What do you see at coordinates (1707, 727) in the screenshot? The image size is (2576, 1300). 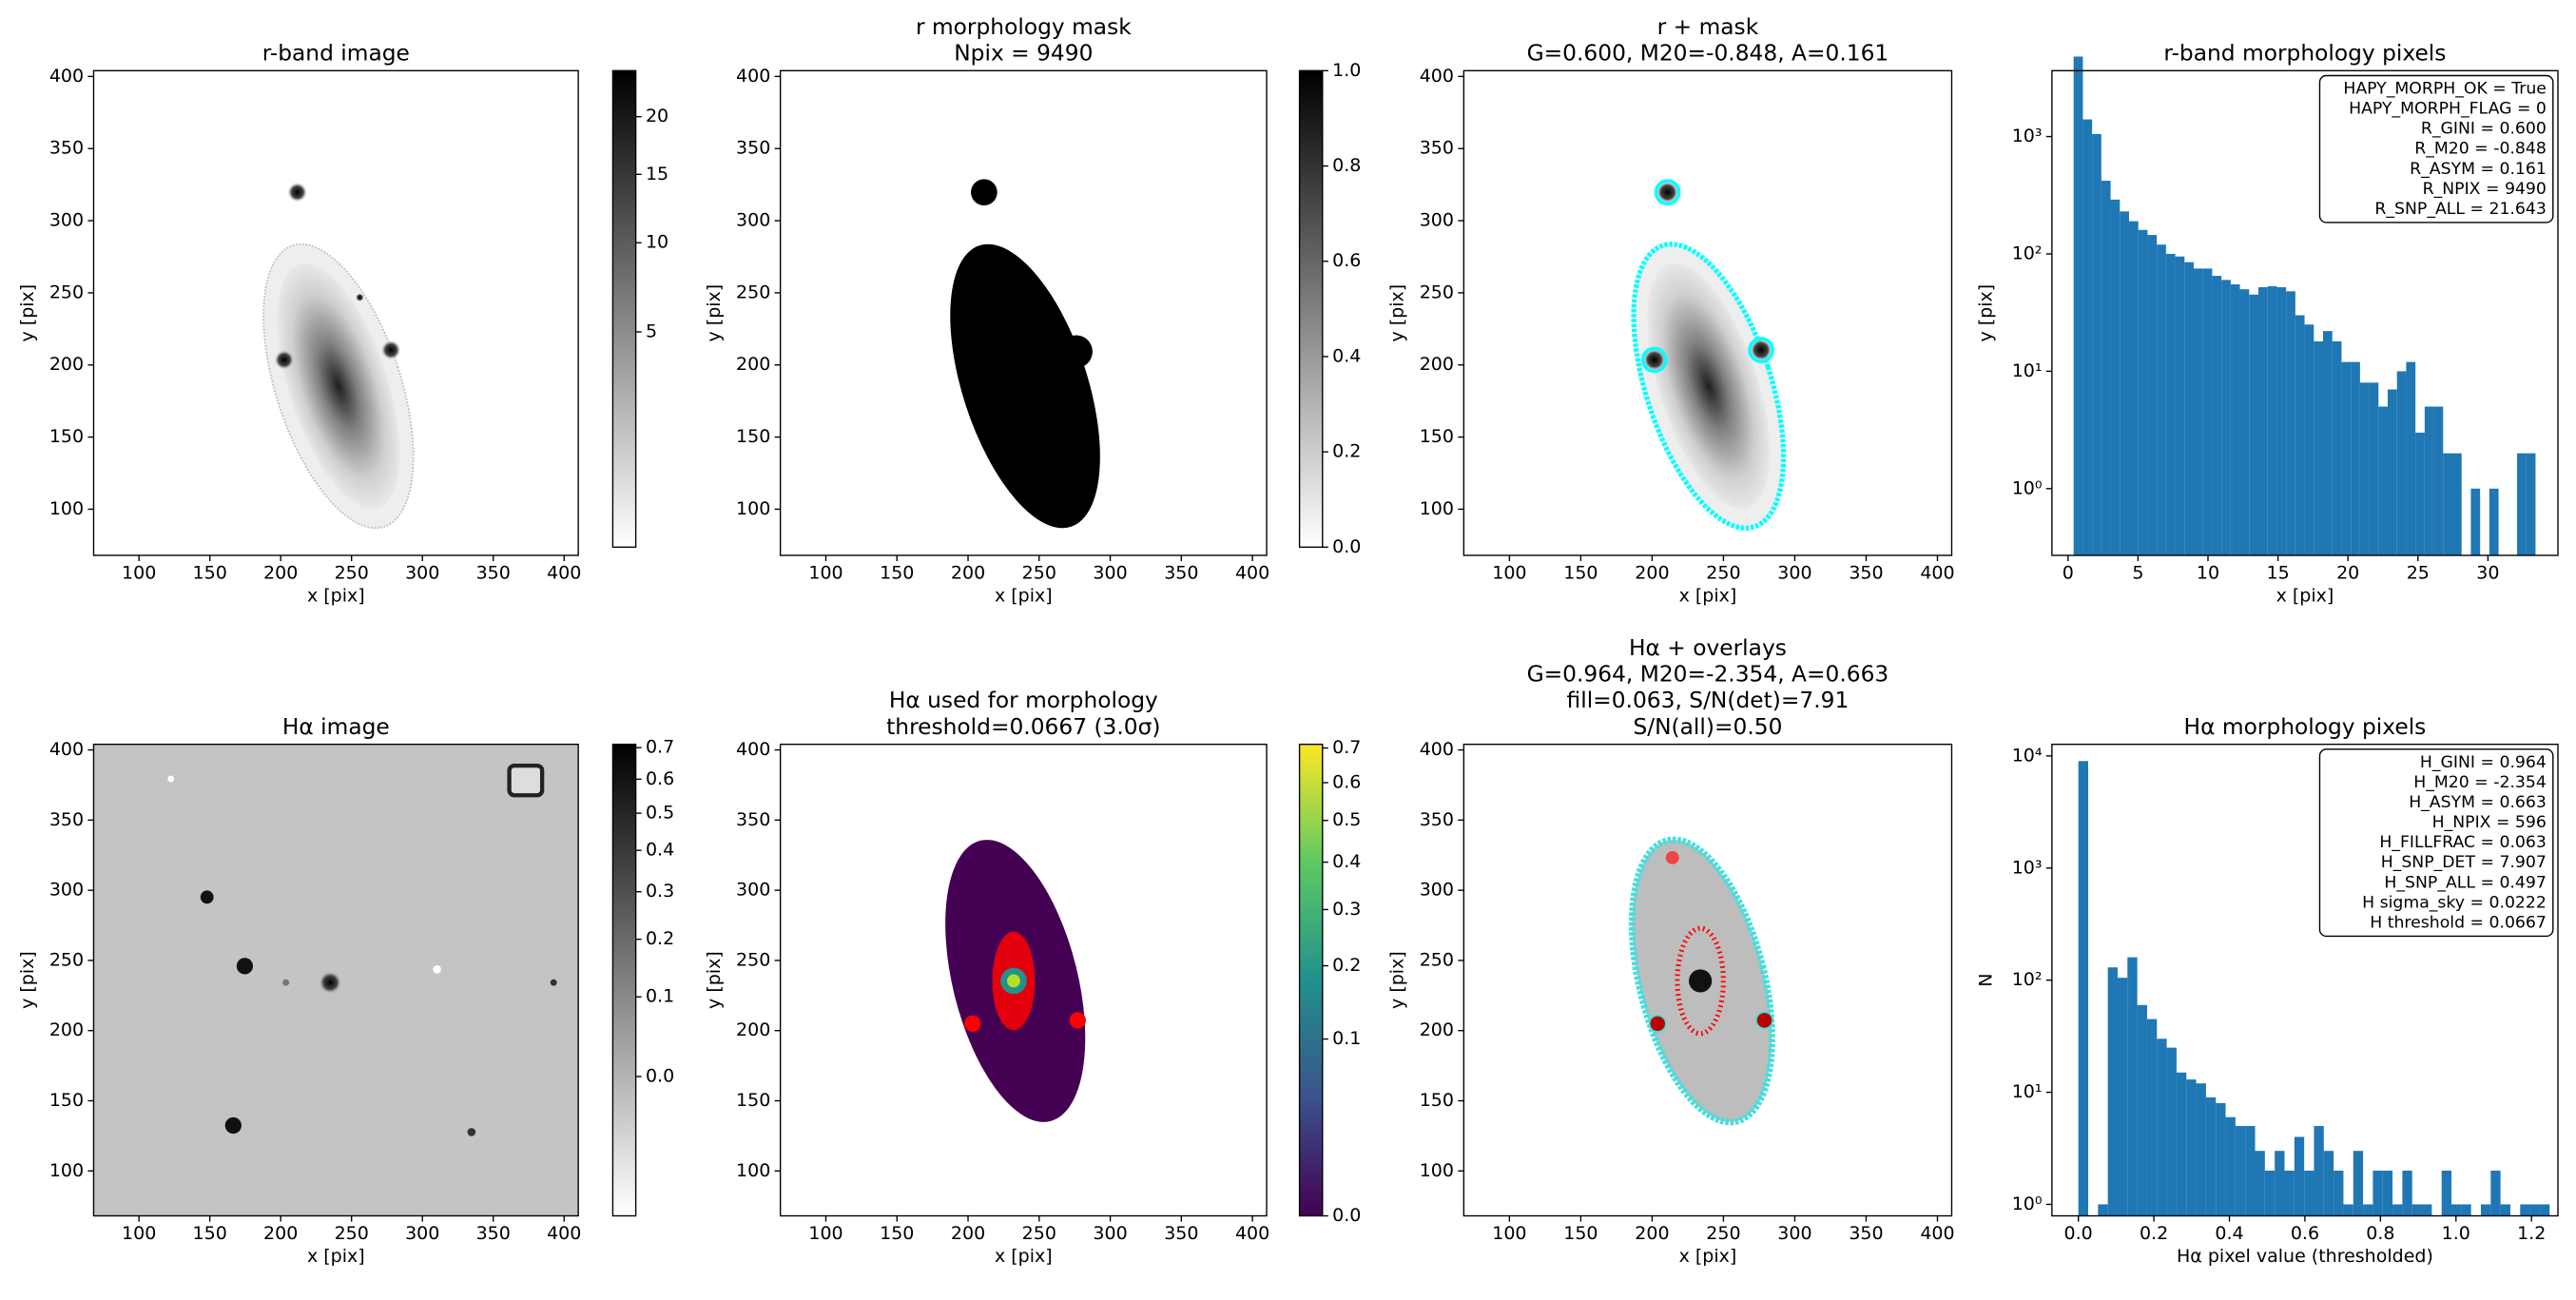 I see `chart-title: S/N(all)=0.50` at bounding box center [1707, 727].